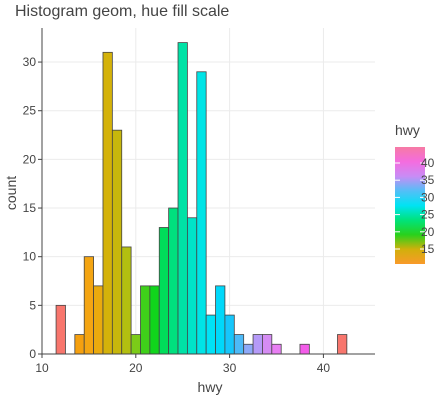 This screenshot has height=400, width=448. I want to click on y-tick-labels: 0 5 10 15 20 25 30, so click(32, 208).